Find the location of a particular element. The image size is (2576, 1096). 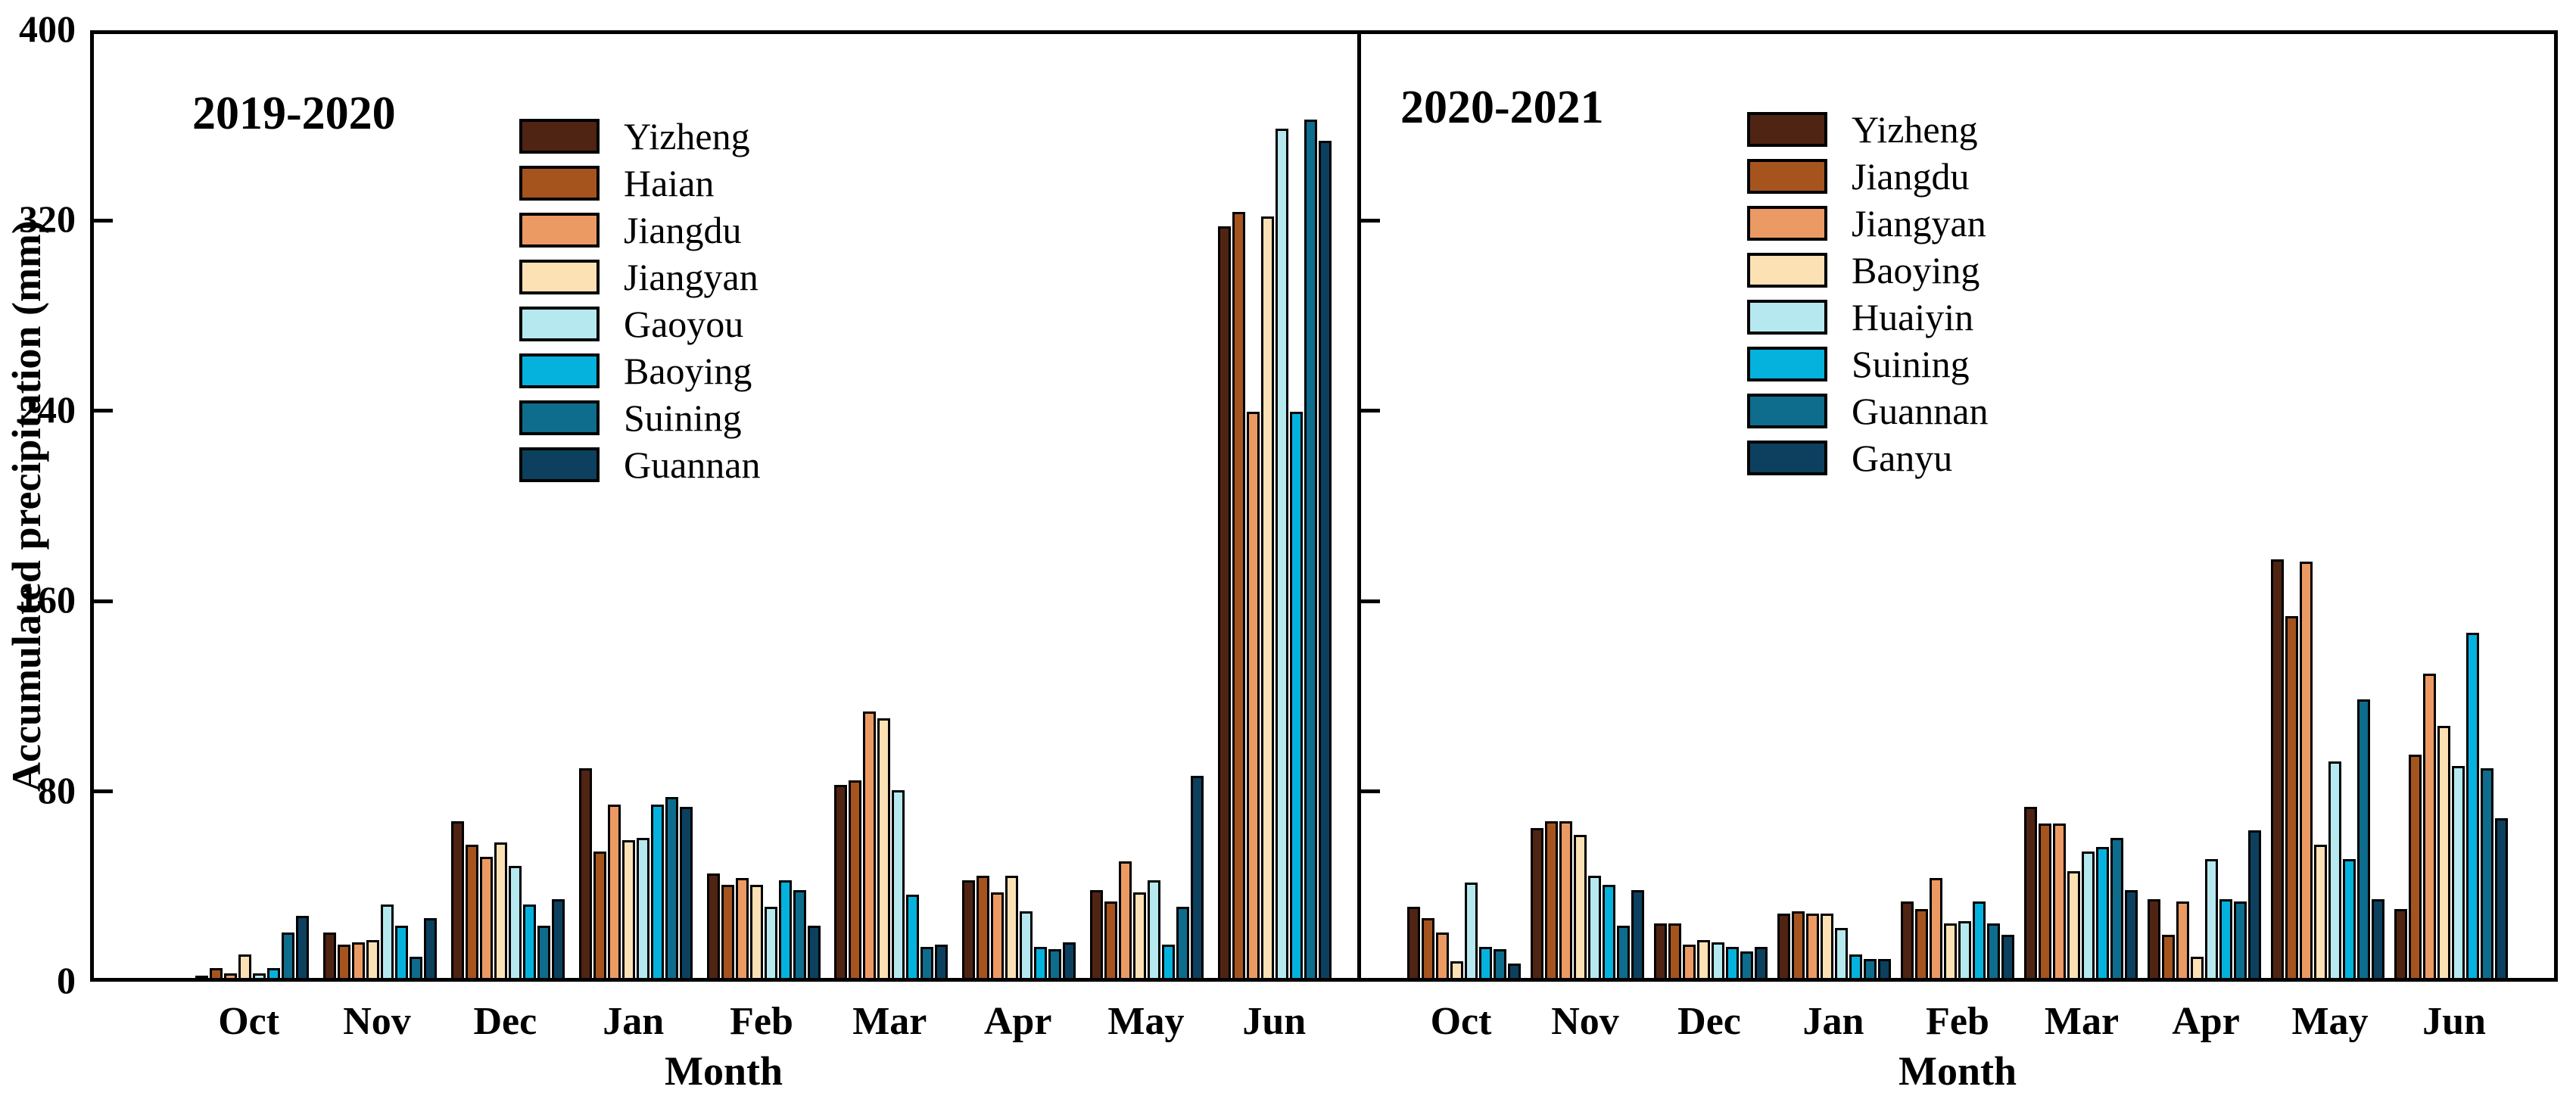

bar-gaoyou-oct is located at coordinates (259, 975).